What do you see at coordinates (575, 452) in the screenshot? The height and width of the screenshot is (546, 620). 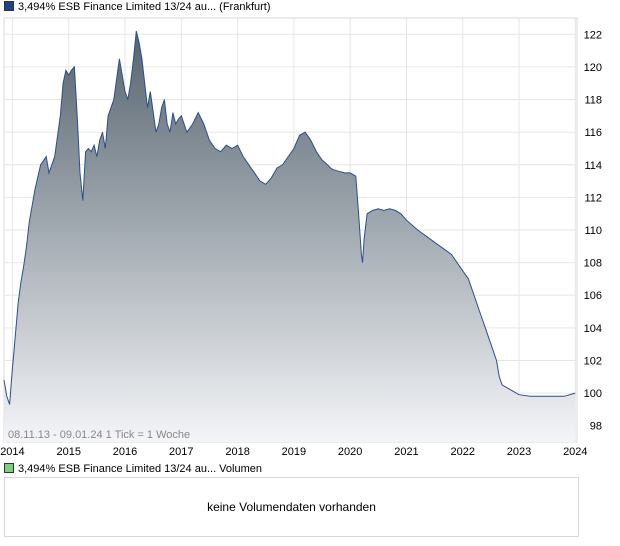 I see `x-tick-label: 2024` at bounding box center [575, 452].